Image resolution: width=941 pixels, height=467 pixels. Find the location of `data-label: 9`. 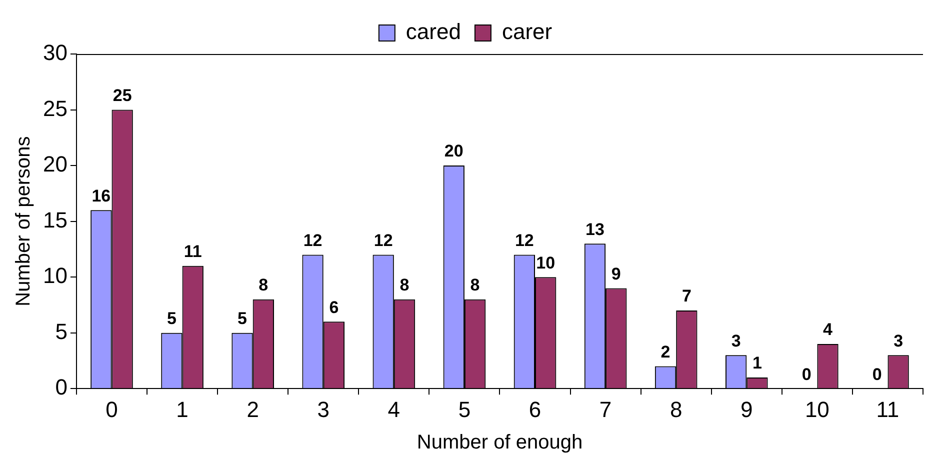

data-label: 9 is located at coordinates (616, 274).